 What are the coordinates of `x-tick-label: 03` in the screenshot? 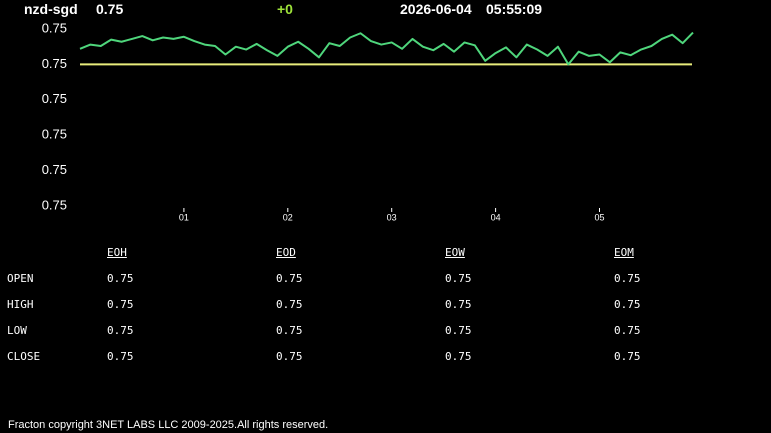 It's located at (392, 217).